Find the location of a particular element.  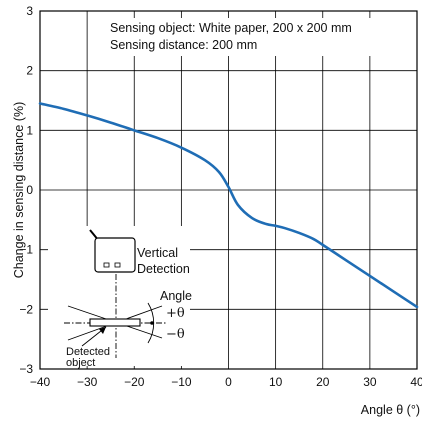

x-tick-label: 20 is located at coordinates (323, 382).